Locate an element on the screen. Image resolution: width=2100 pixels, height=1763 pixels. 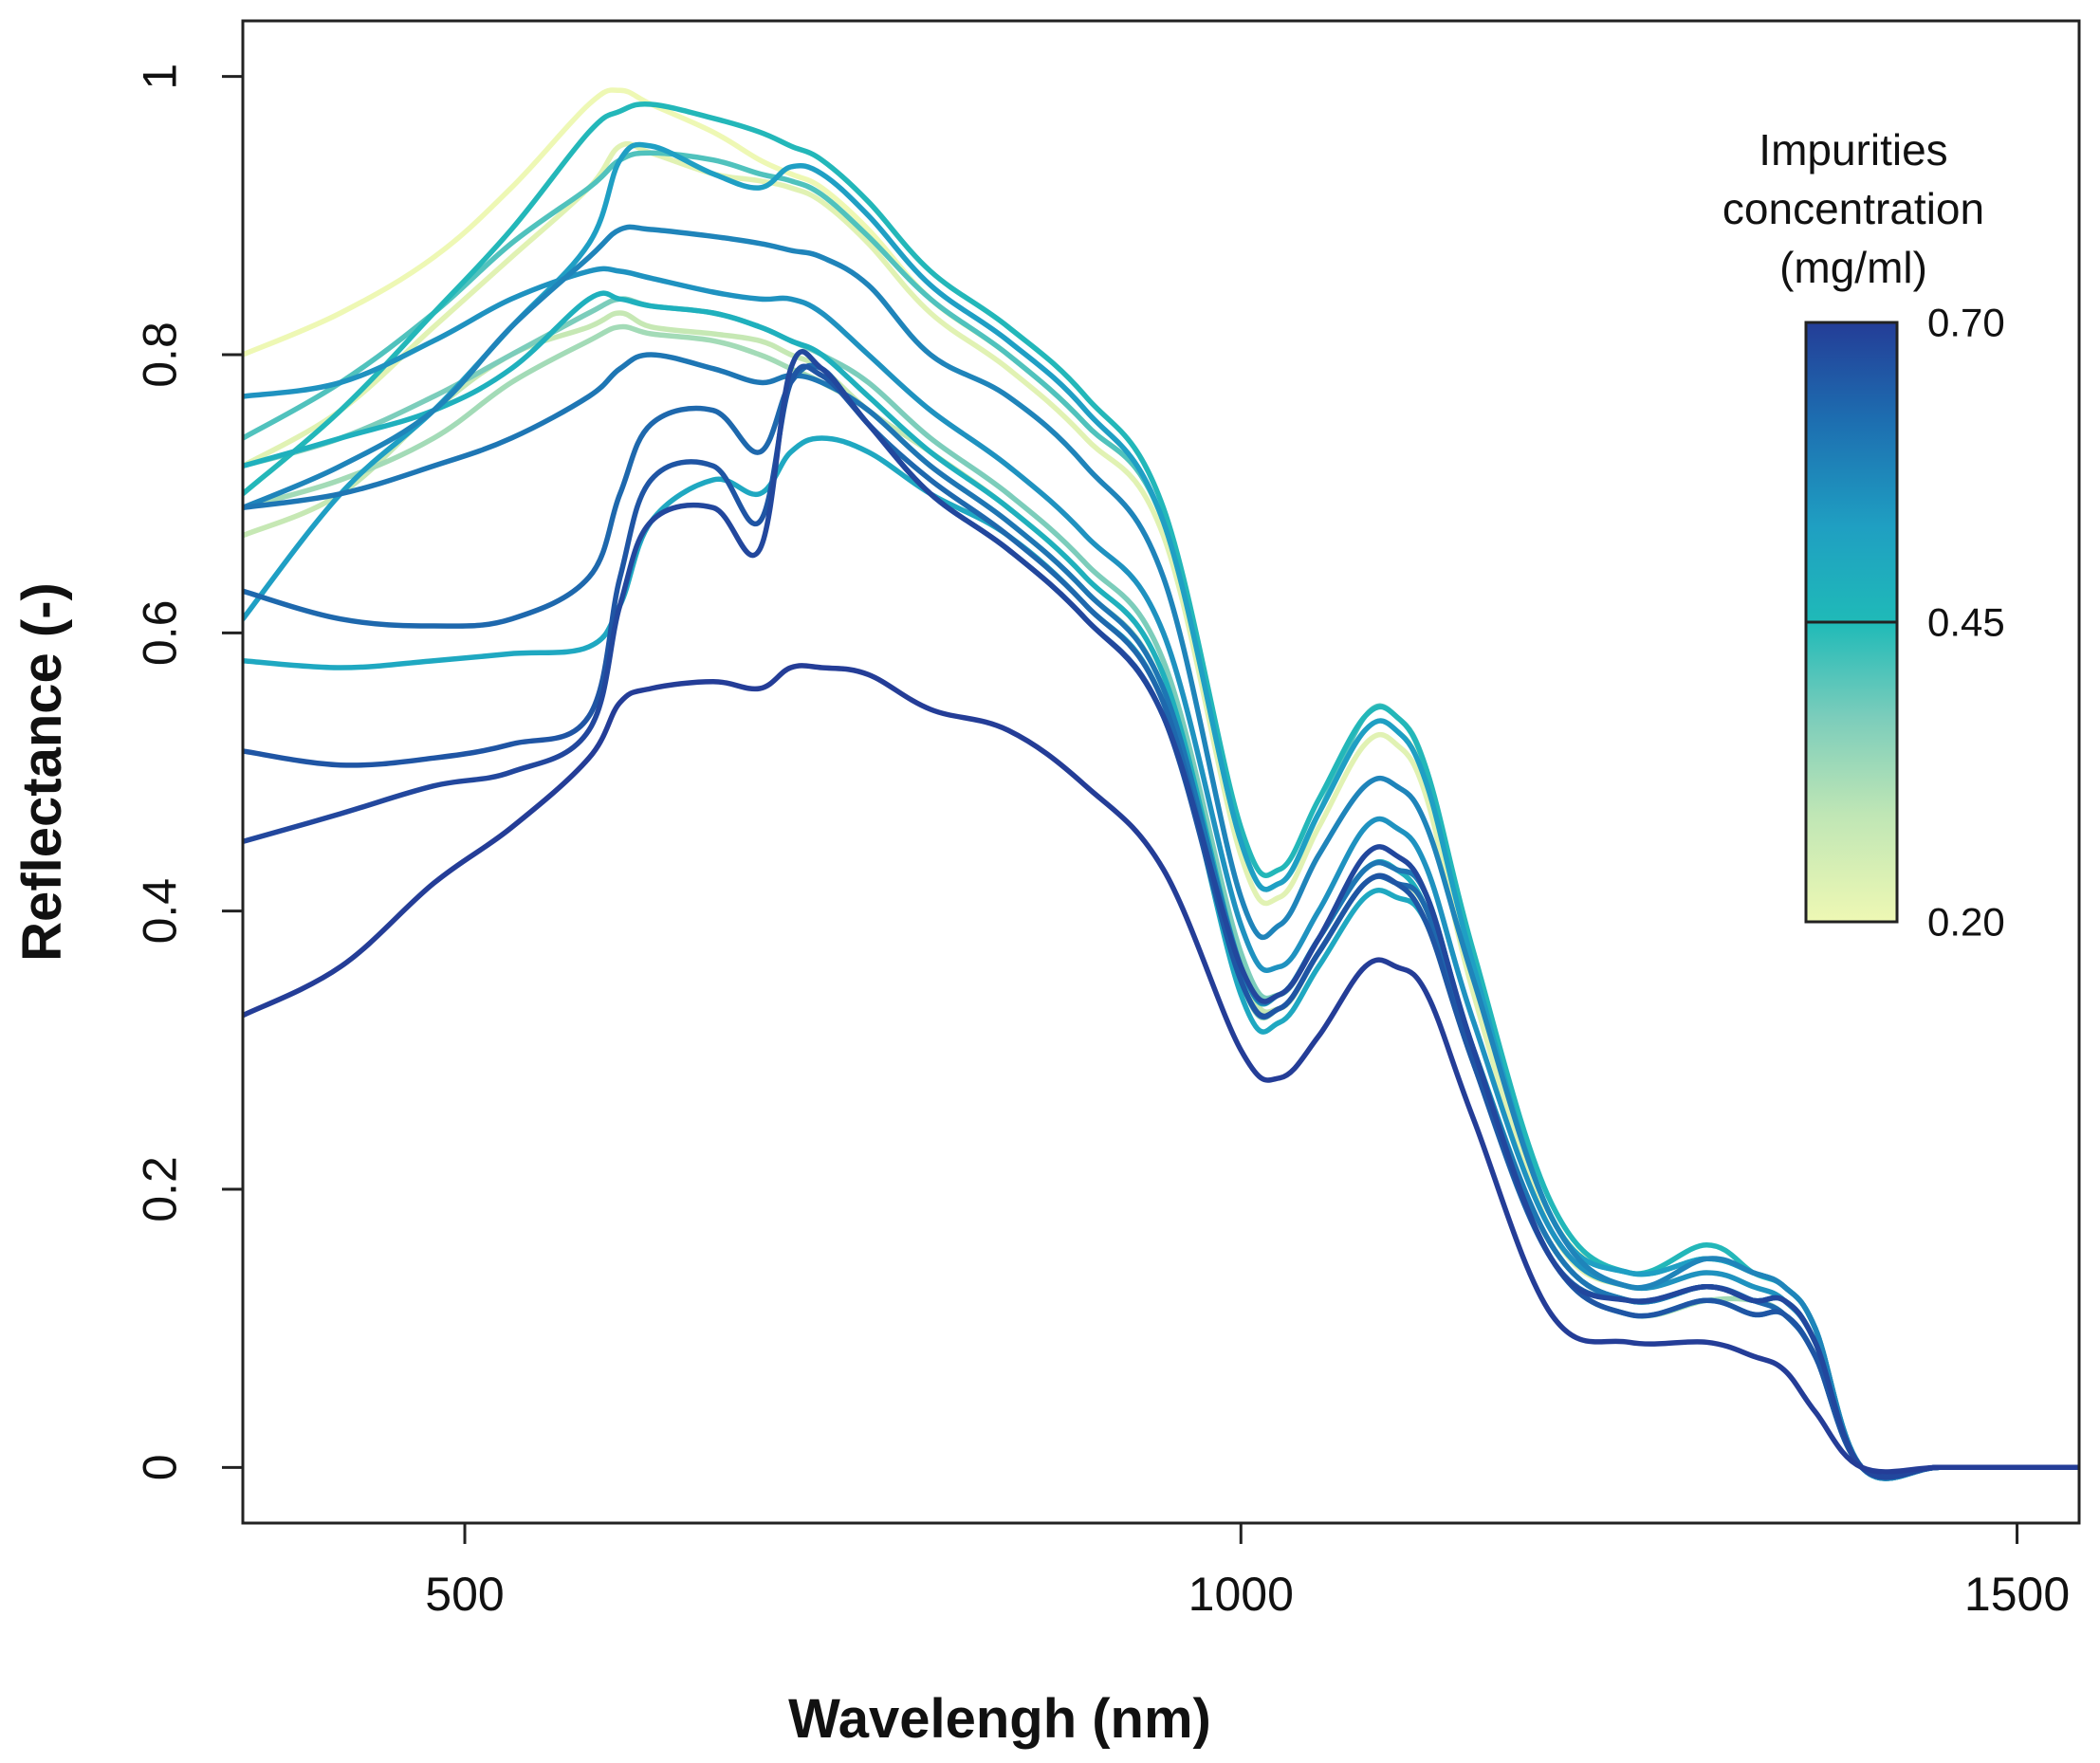
x-tick-label: 1500 is located at coordinates (2017, 1594).